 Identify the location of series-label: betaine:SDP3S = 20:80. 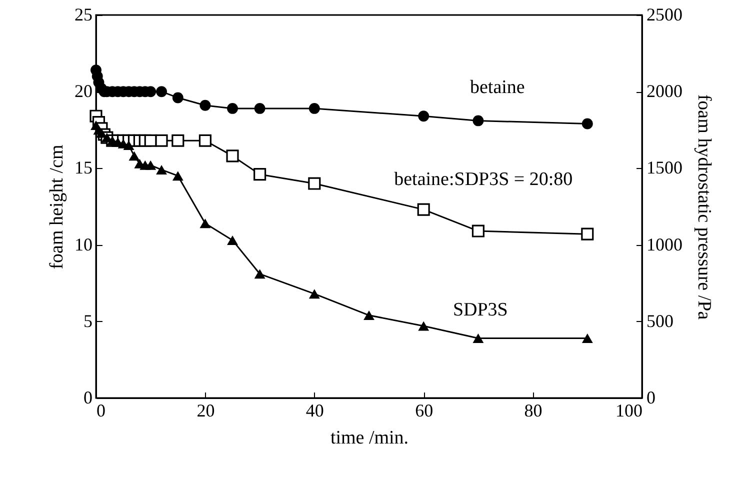
(483, 179).